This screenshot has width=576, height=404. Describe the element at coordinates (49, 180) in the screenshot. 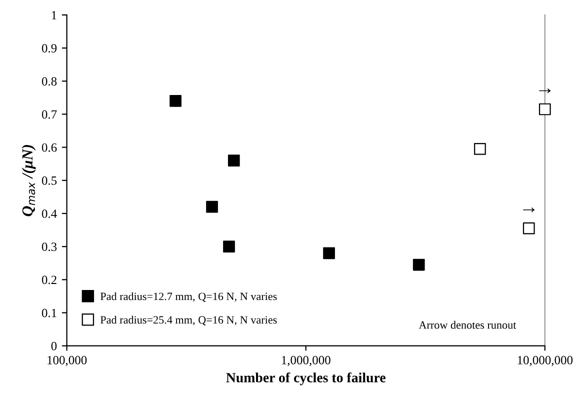

I see `y-tick-label: 0.5` at that location.